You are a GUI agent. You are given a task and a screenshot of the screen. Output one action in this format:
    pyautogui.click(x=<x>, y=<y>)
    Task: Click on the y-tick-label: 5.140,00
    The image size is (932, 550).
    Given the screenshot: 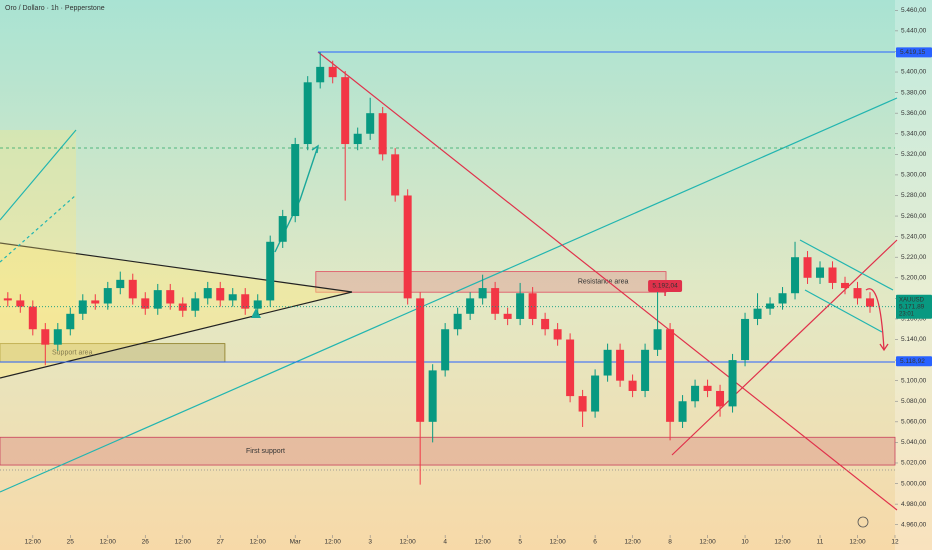 What is the action you would take?
    pyautogui.click(x=914, y=339)
    